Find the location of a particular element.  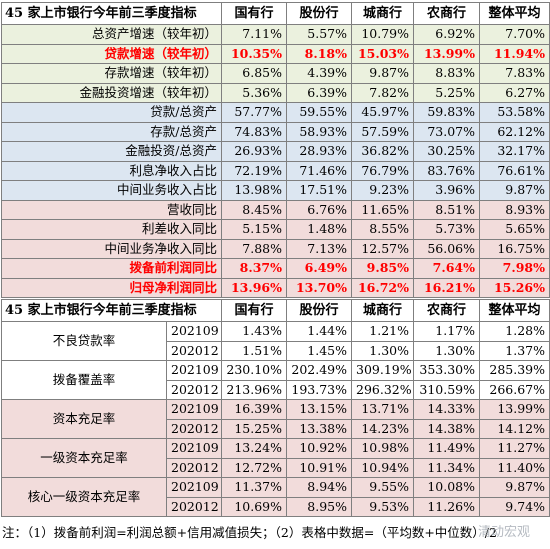

value-cell: 59.55% is located at coordinates (319, 112).